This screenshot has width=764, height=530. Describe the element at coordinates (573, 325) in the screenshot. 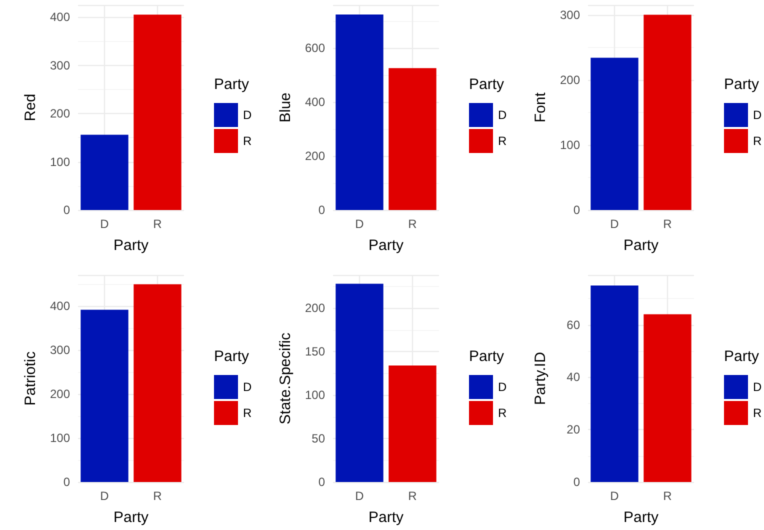

I see `y-tick-label: 60` at that location.